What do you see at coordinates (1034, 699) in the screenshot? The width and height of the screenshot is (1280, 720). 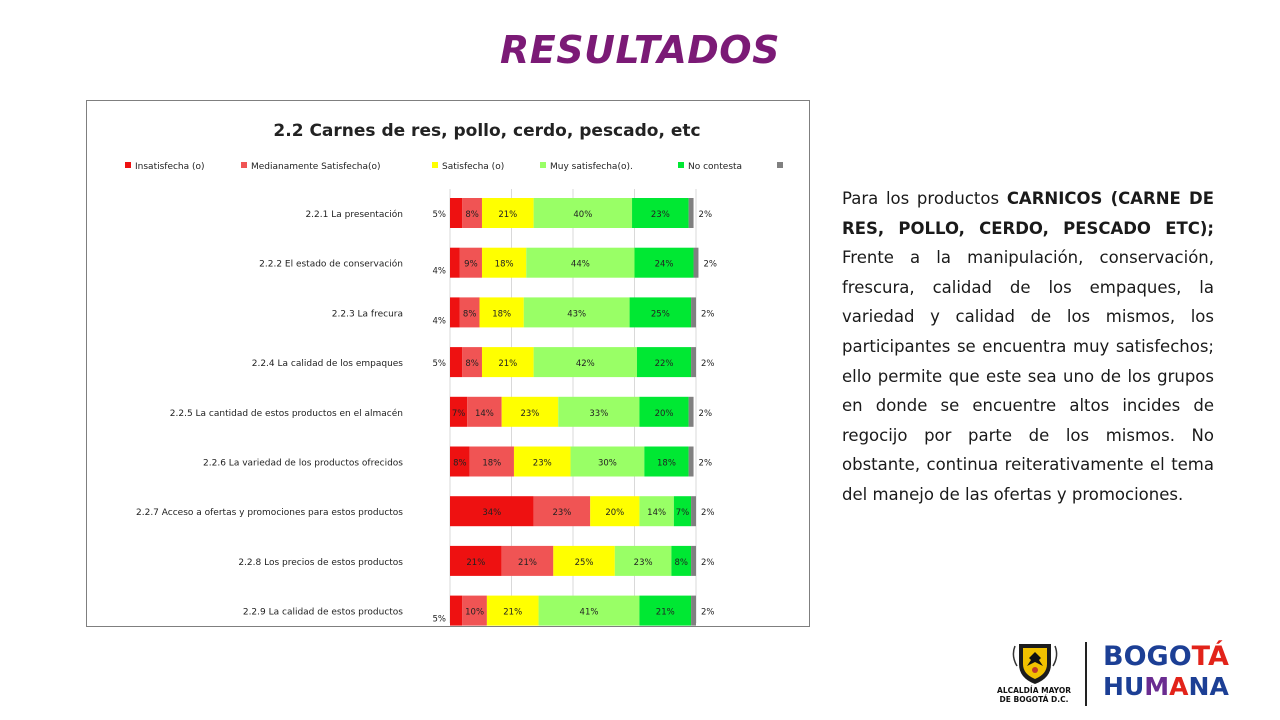 I see `alcaldia-line2: DE BOGOTÁ D.C.` at bounding box center [1034, 699].